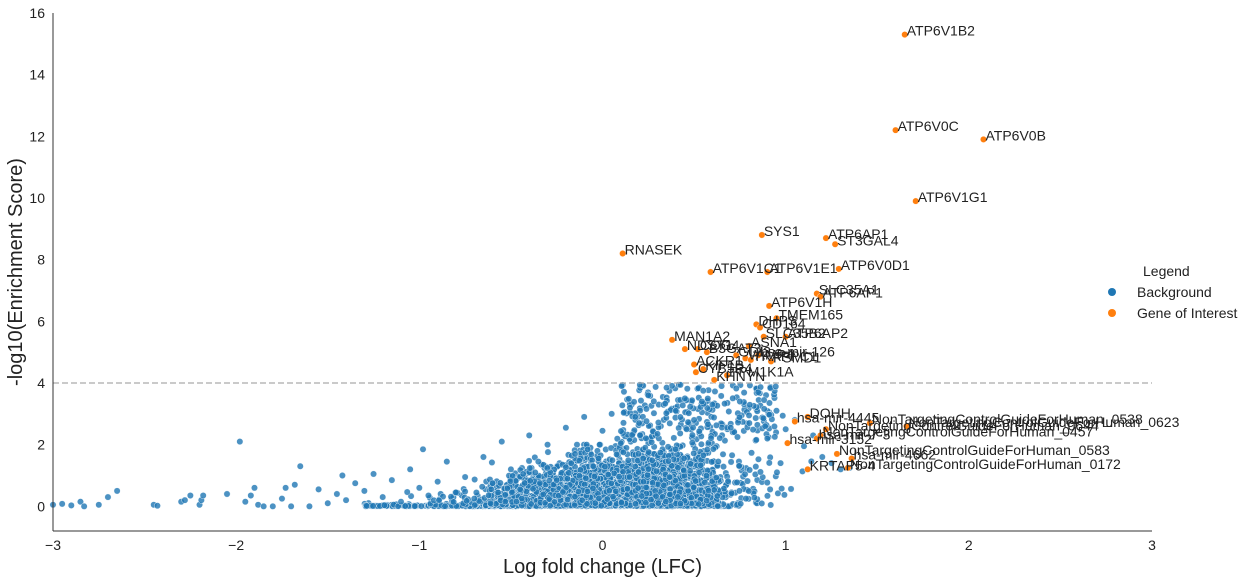 Image resolution: width=1249 pixels, height=583 pixels. I want to click on gene-label: ATP6V1E1, so click(803, 268).